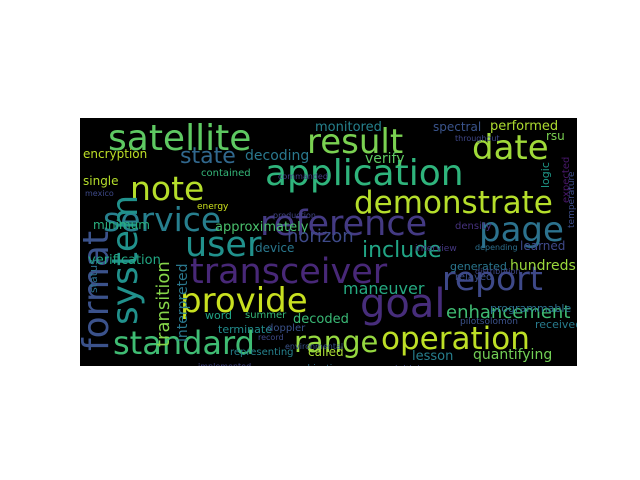  Describe the element at coordinates (355, 142) in the screenshot. I see `word-result: result` at that location.